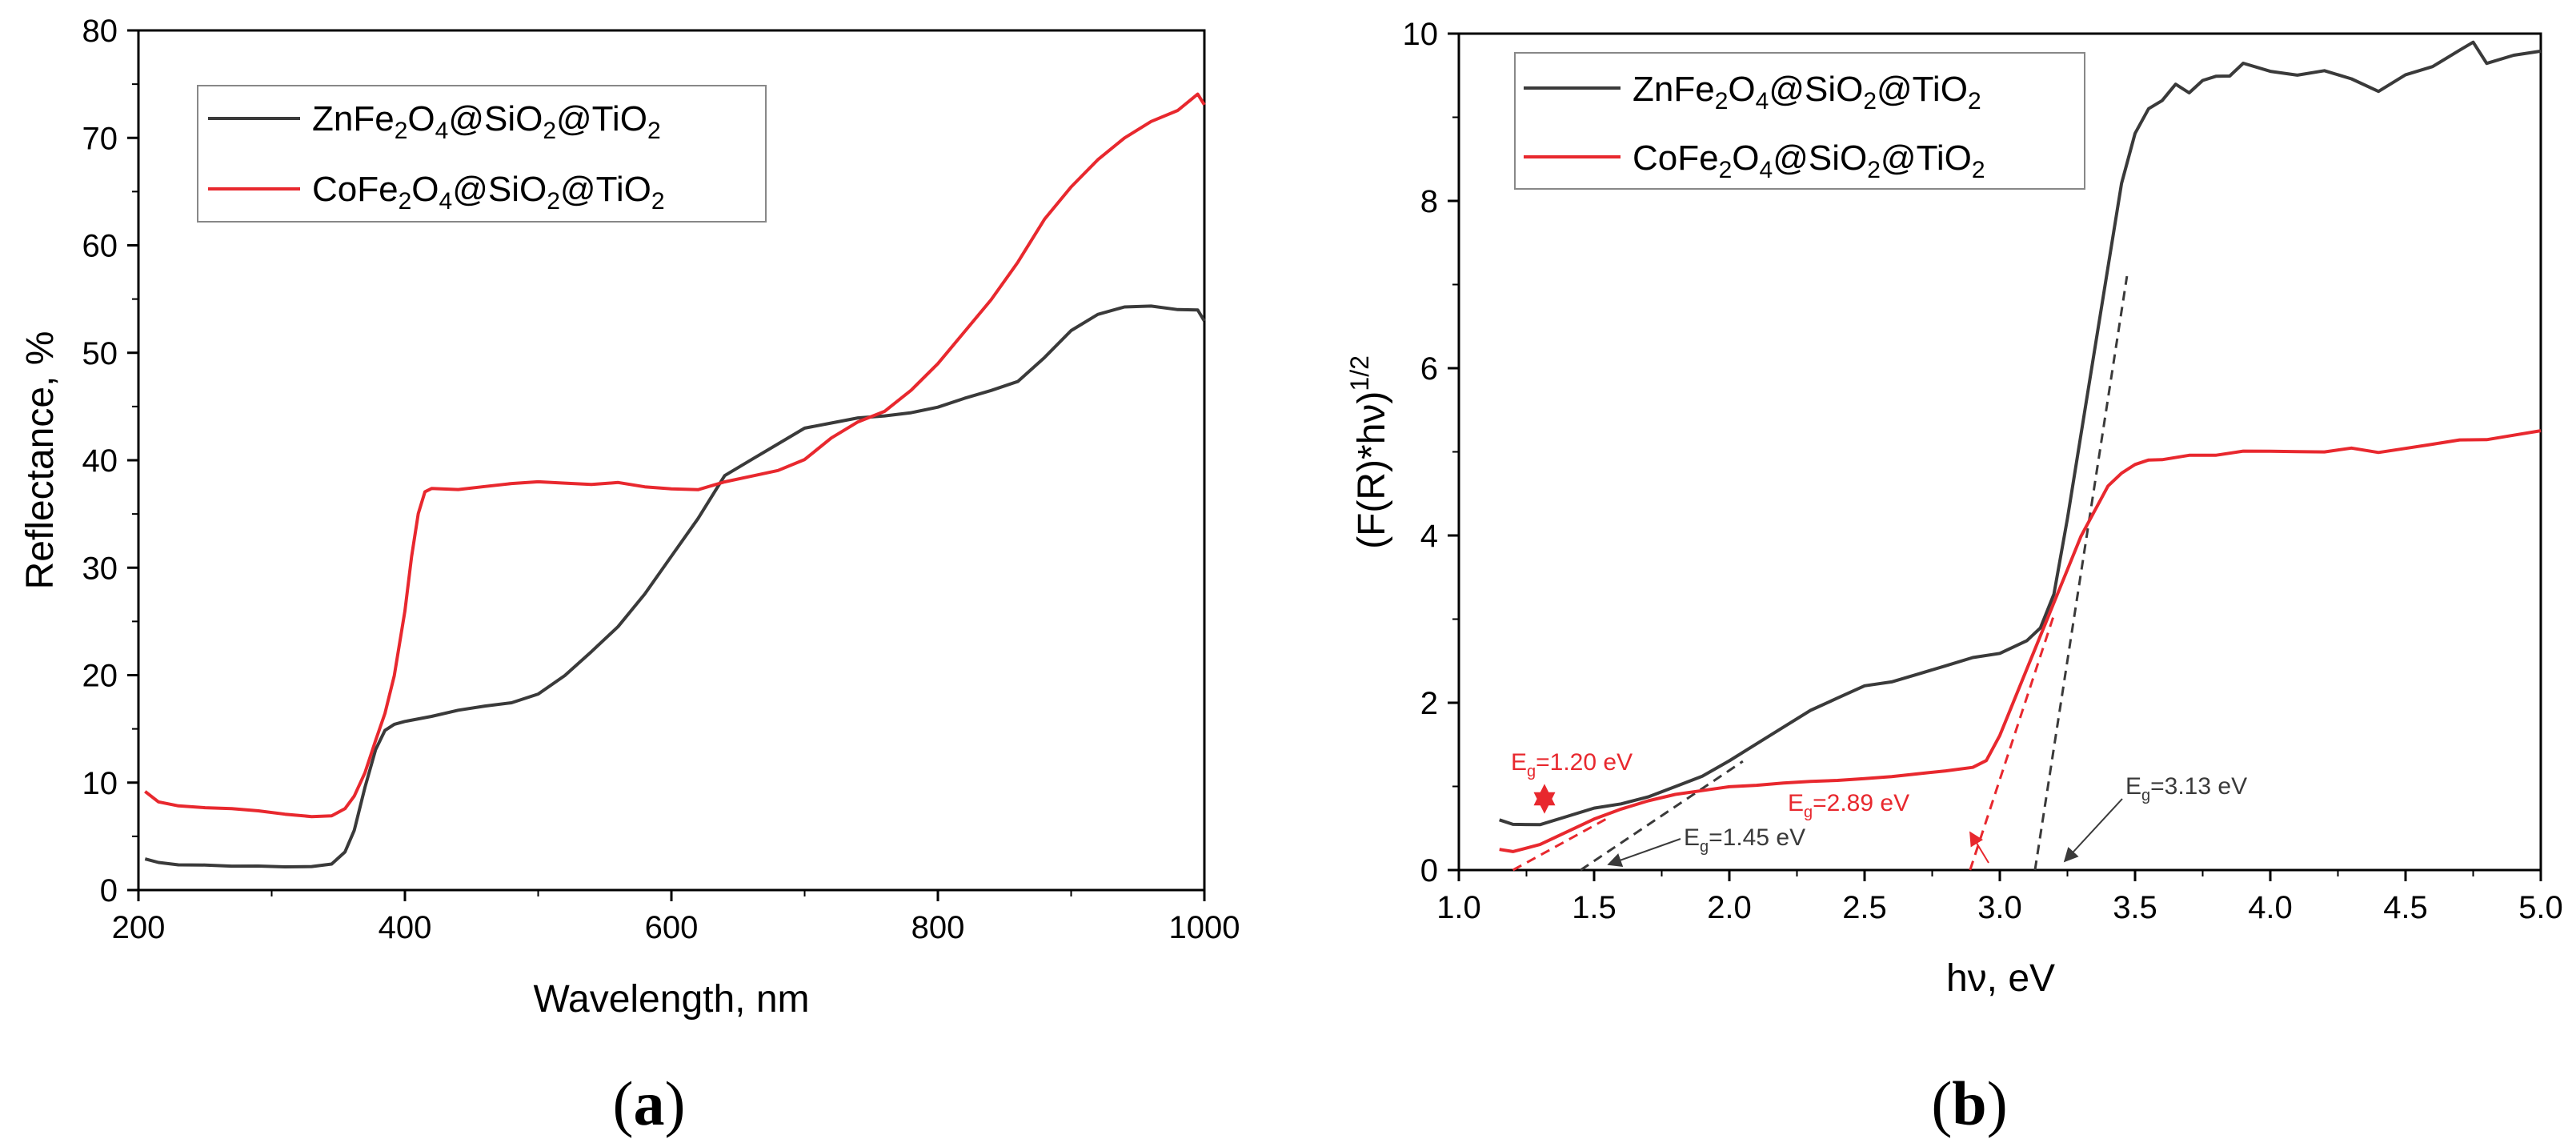 This screenshot has width=2576, height=1143. Describe the element at coordinates (1809, 160) in the screenshot. I see `legend-label-co-b: CoFe2O4@SiO2@TiO2` at that location.